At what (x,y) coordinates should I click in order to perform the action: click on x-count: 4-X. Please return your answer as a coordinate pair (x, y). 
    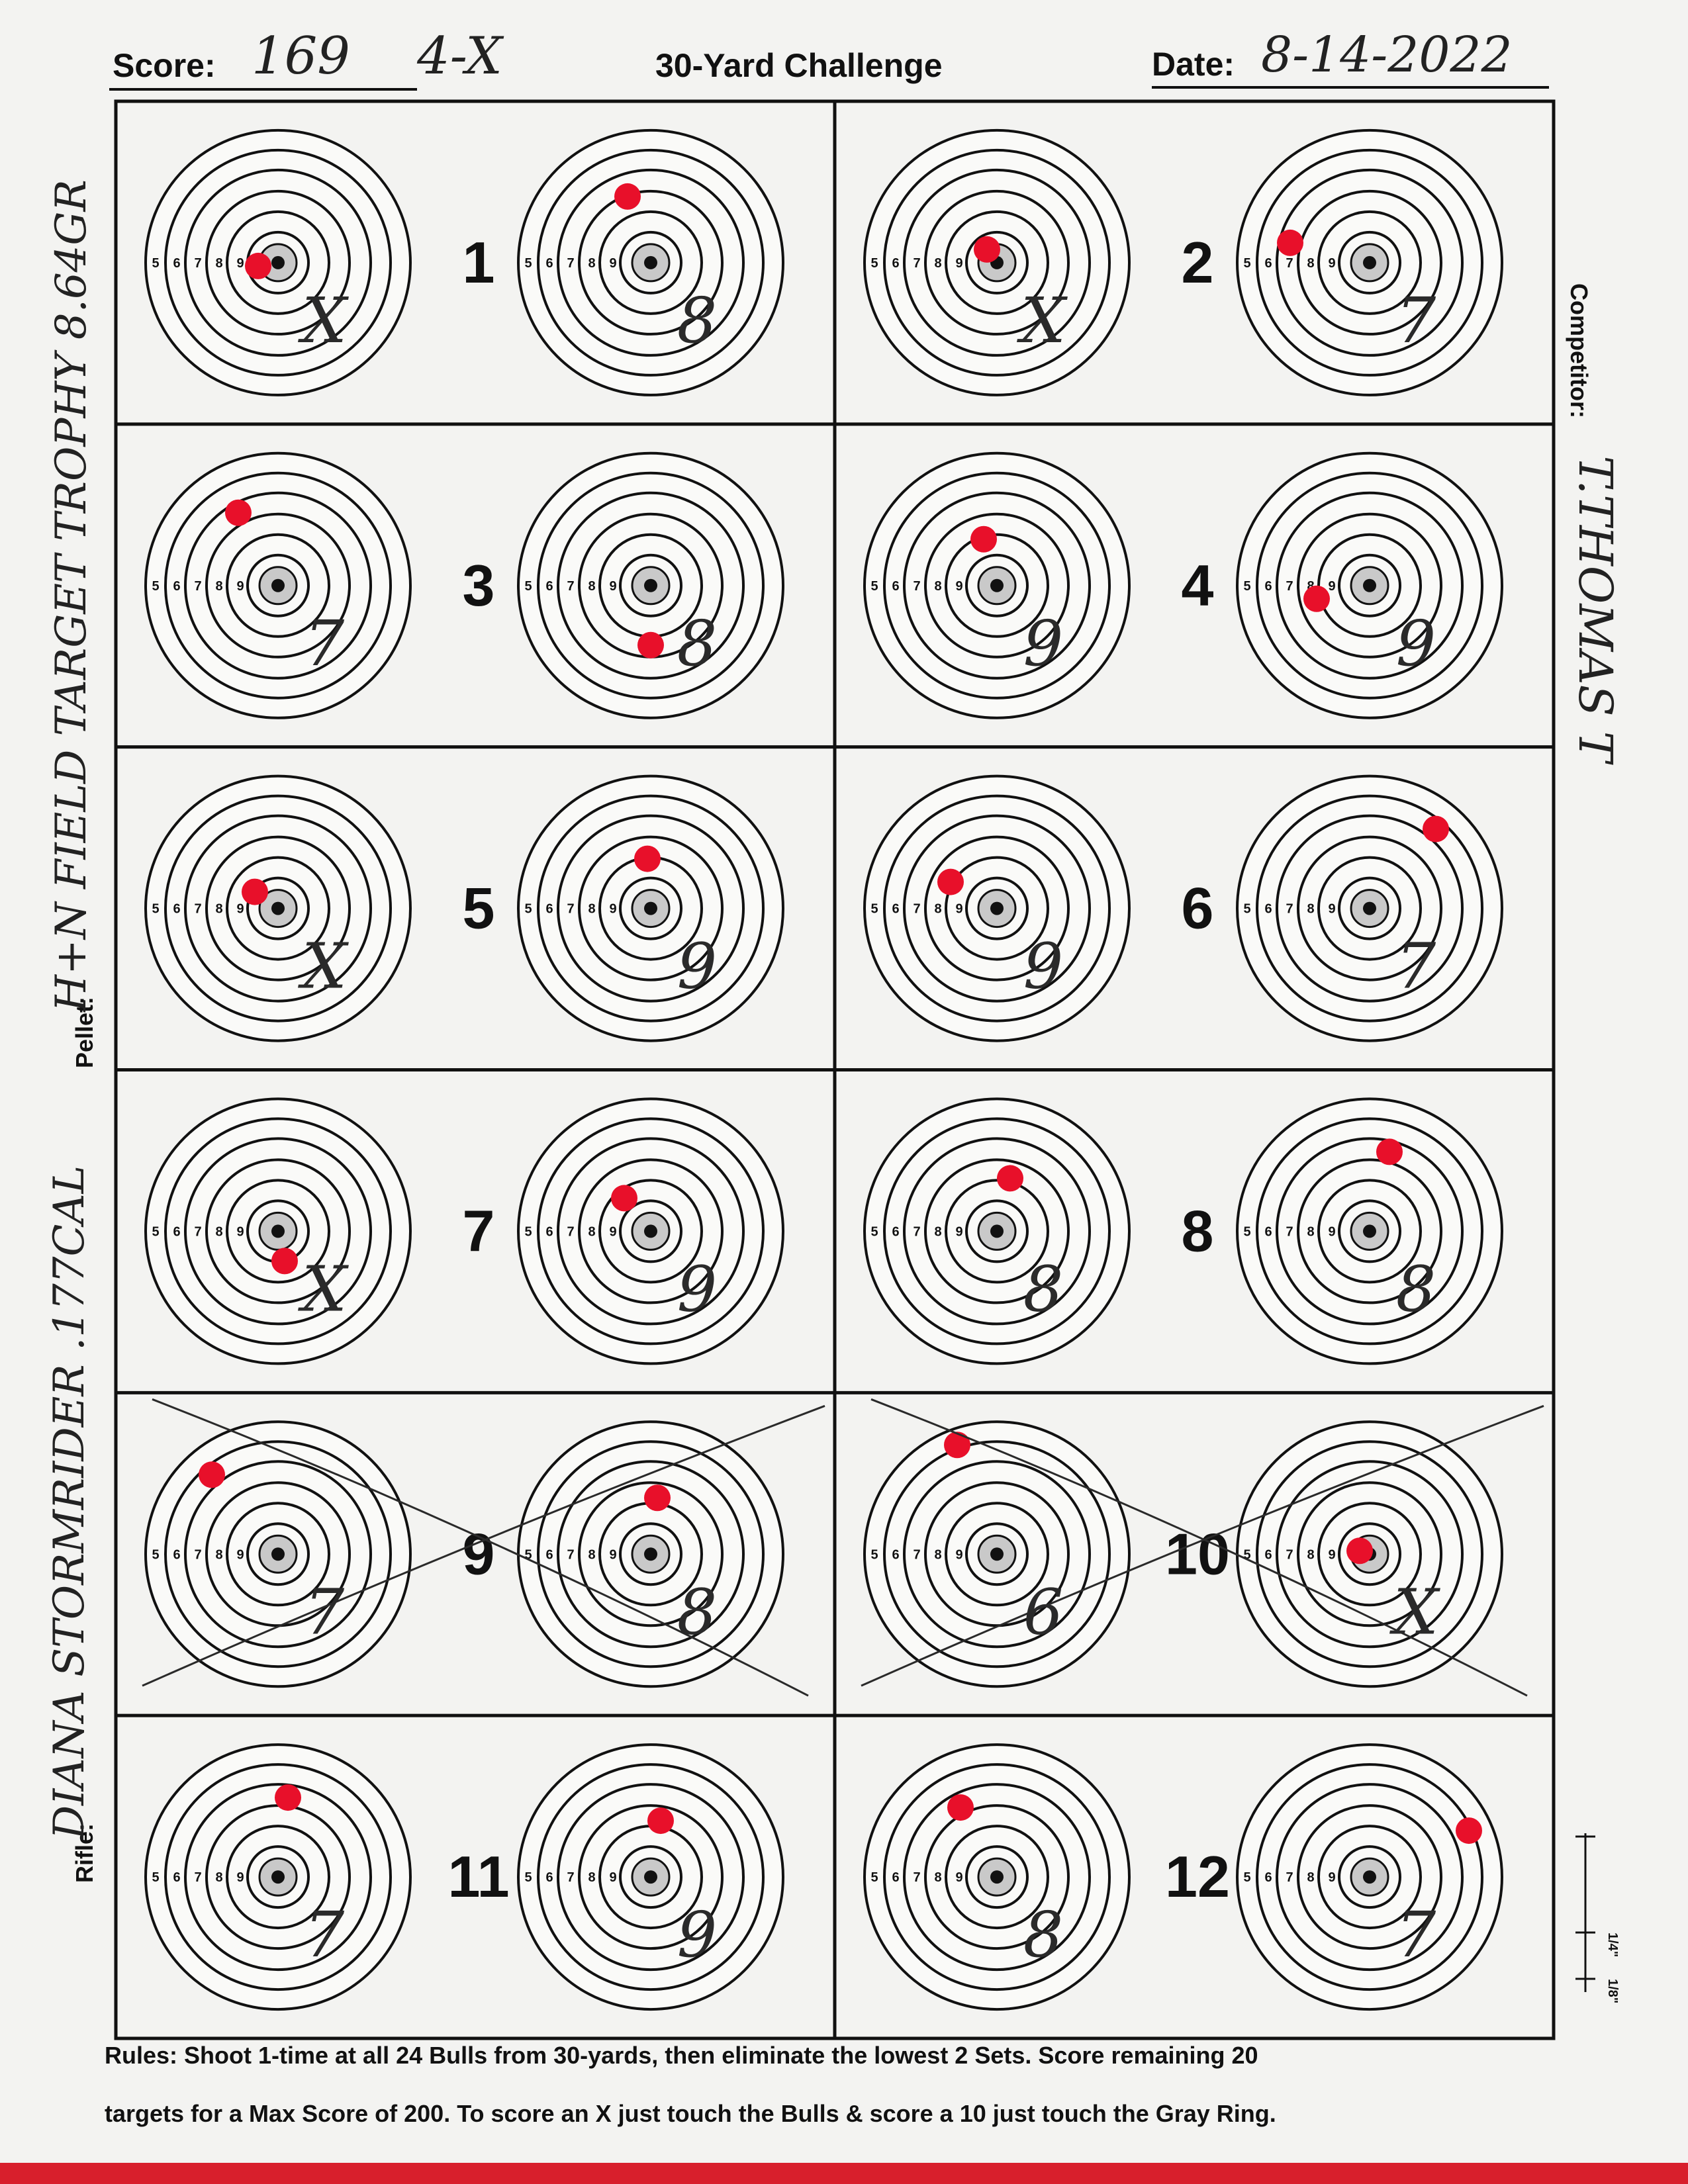
    Looking at the image, I should click on (459, 56).